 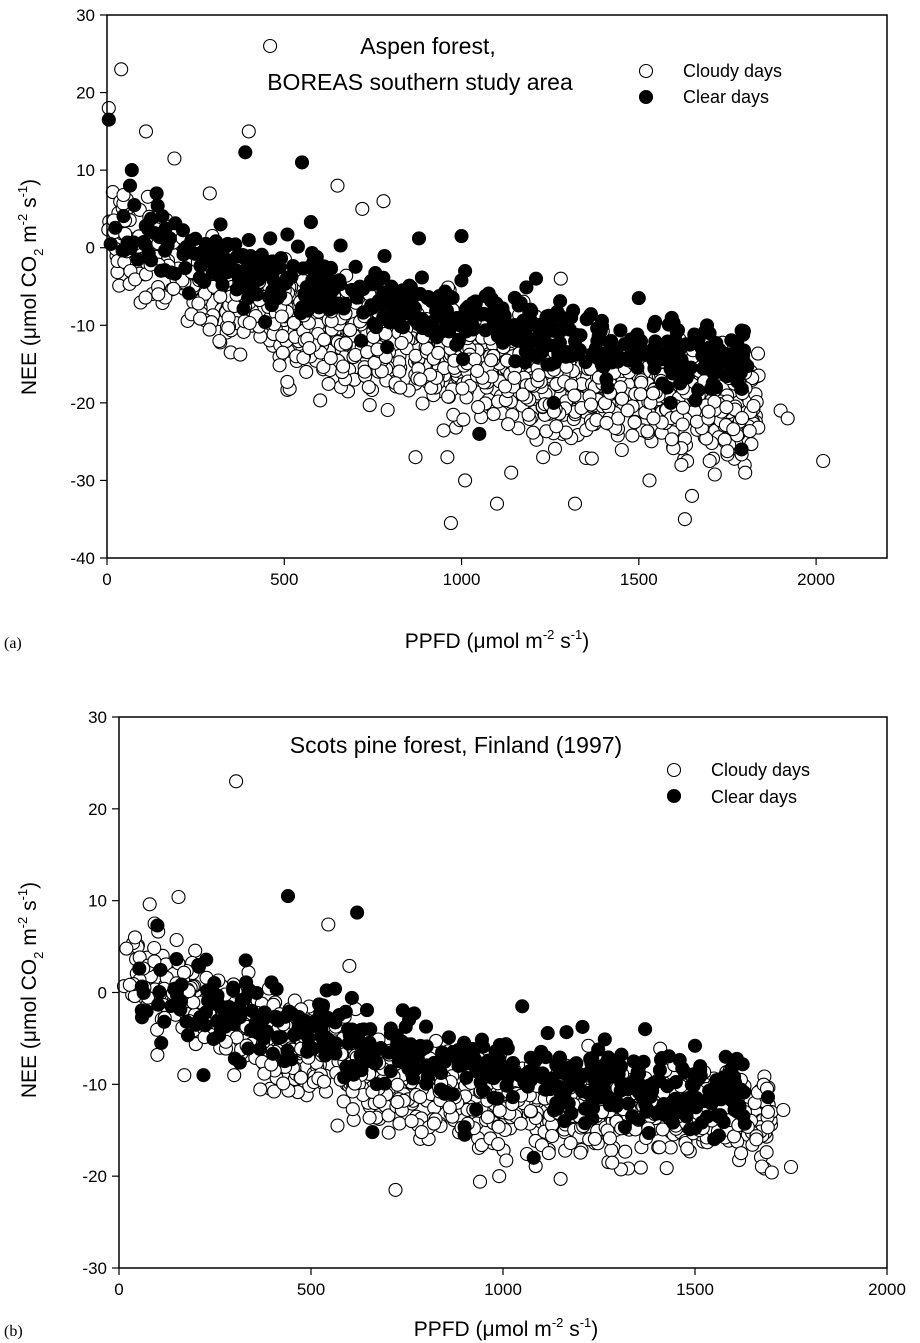 What do you see at coordinates (97, 901) in the screenshot?
I see `panel-b-y-tick-label: 10` at bounding box center [97, 901].